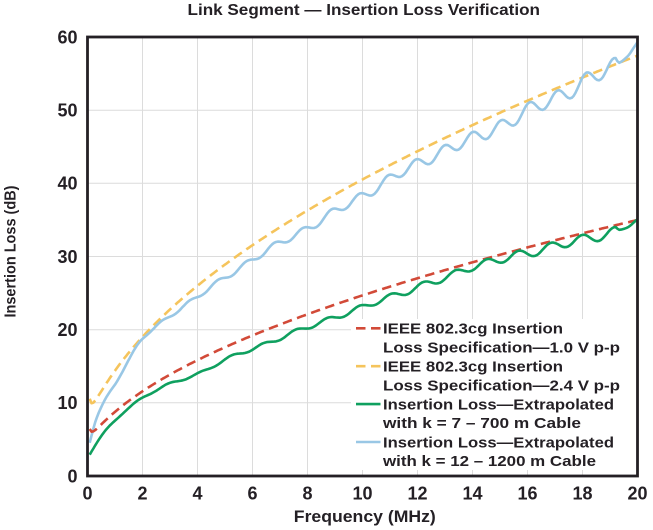  What do you see at coordinates (365, 517) in the screenshot?
I see `svg-text: Frequency (MHz)` at bounding box center [365, 517].